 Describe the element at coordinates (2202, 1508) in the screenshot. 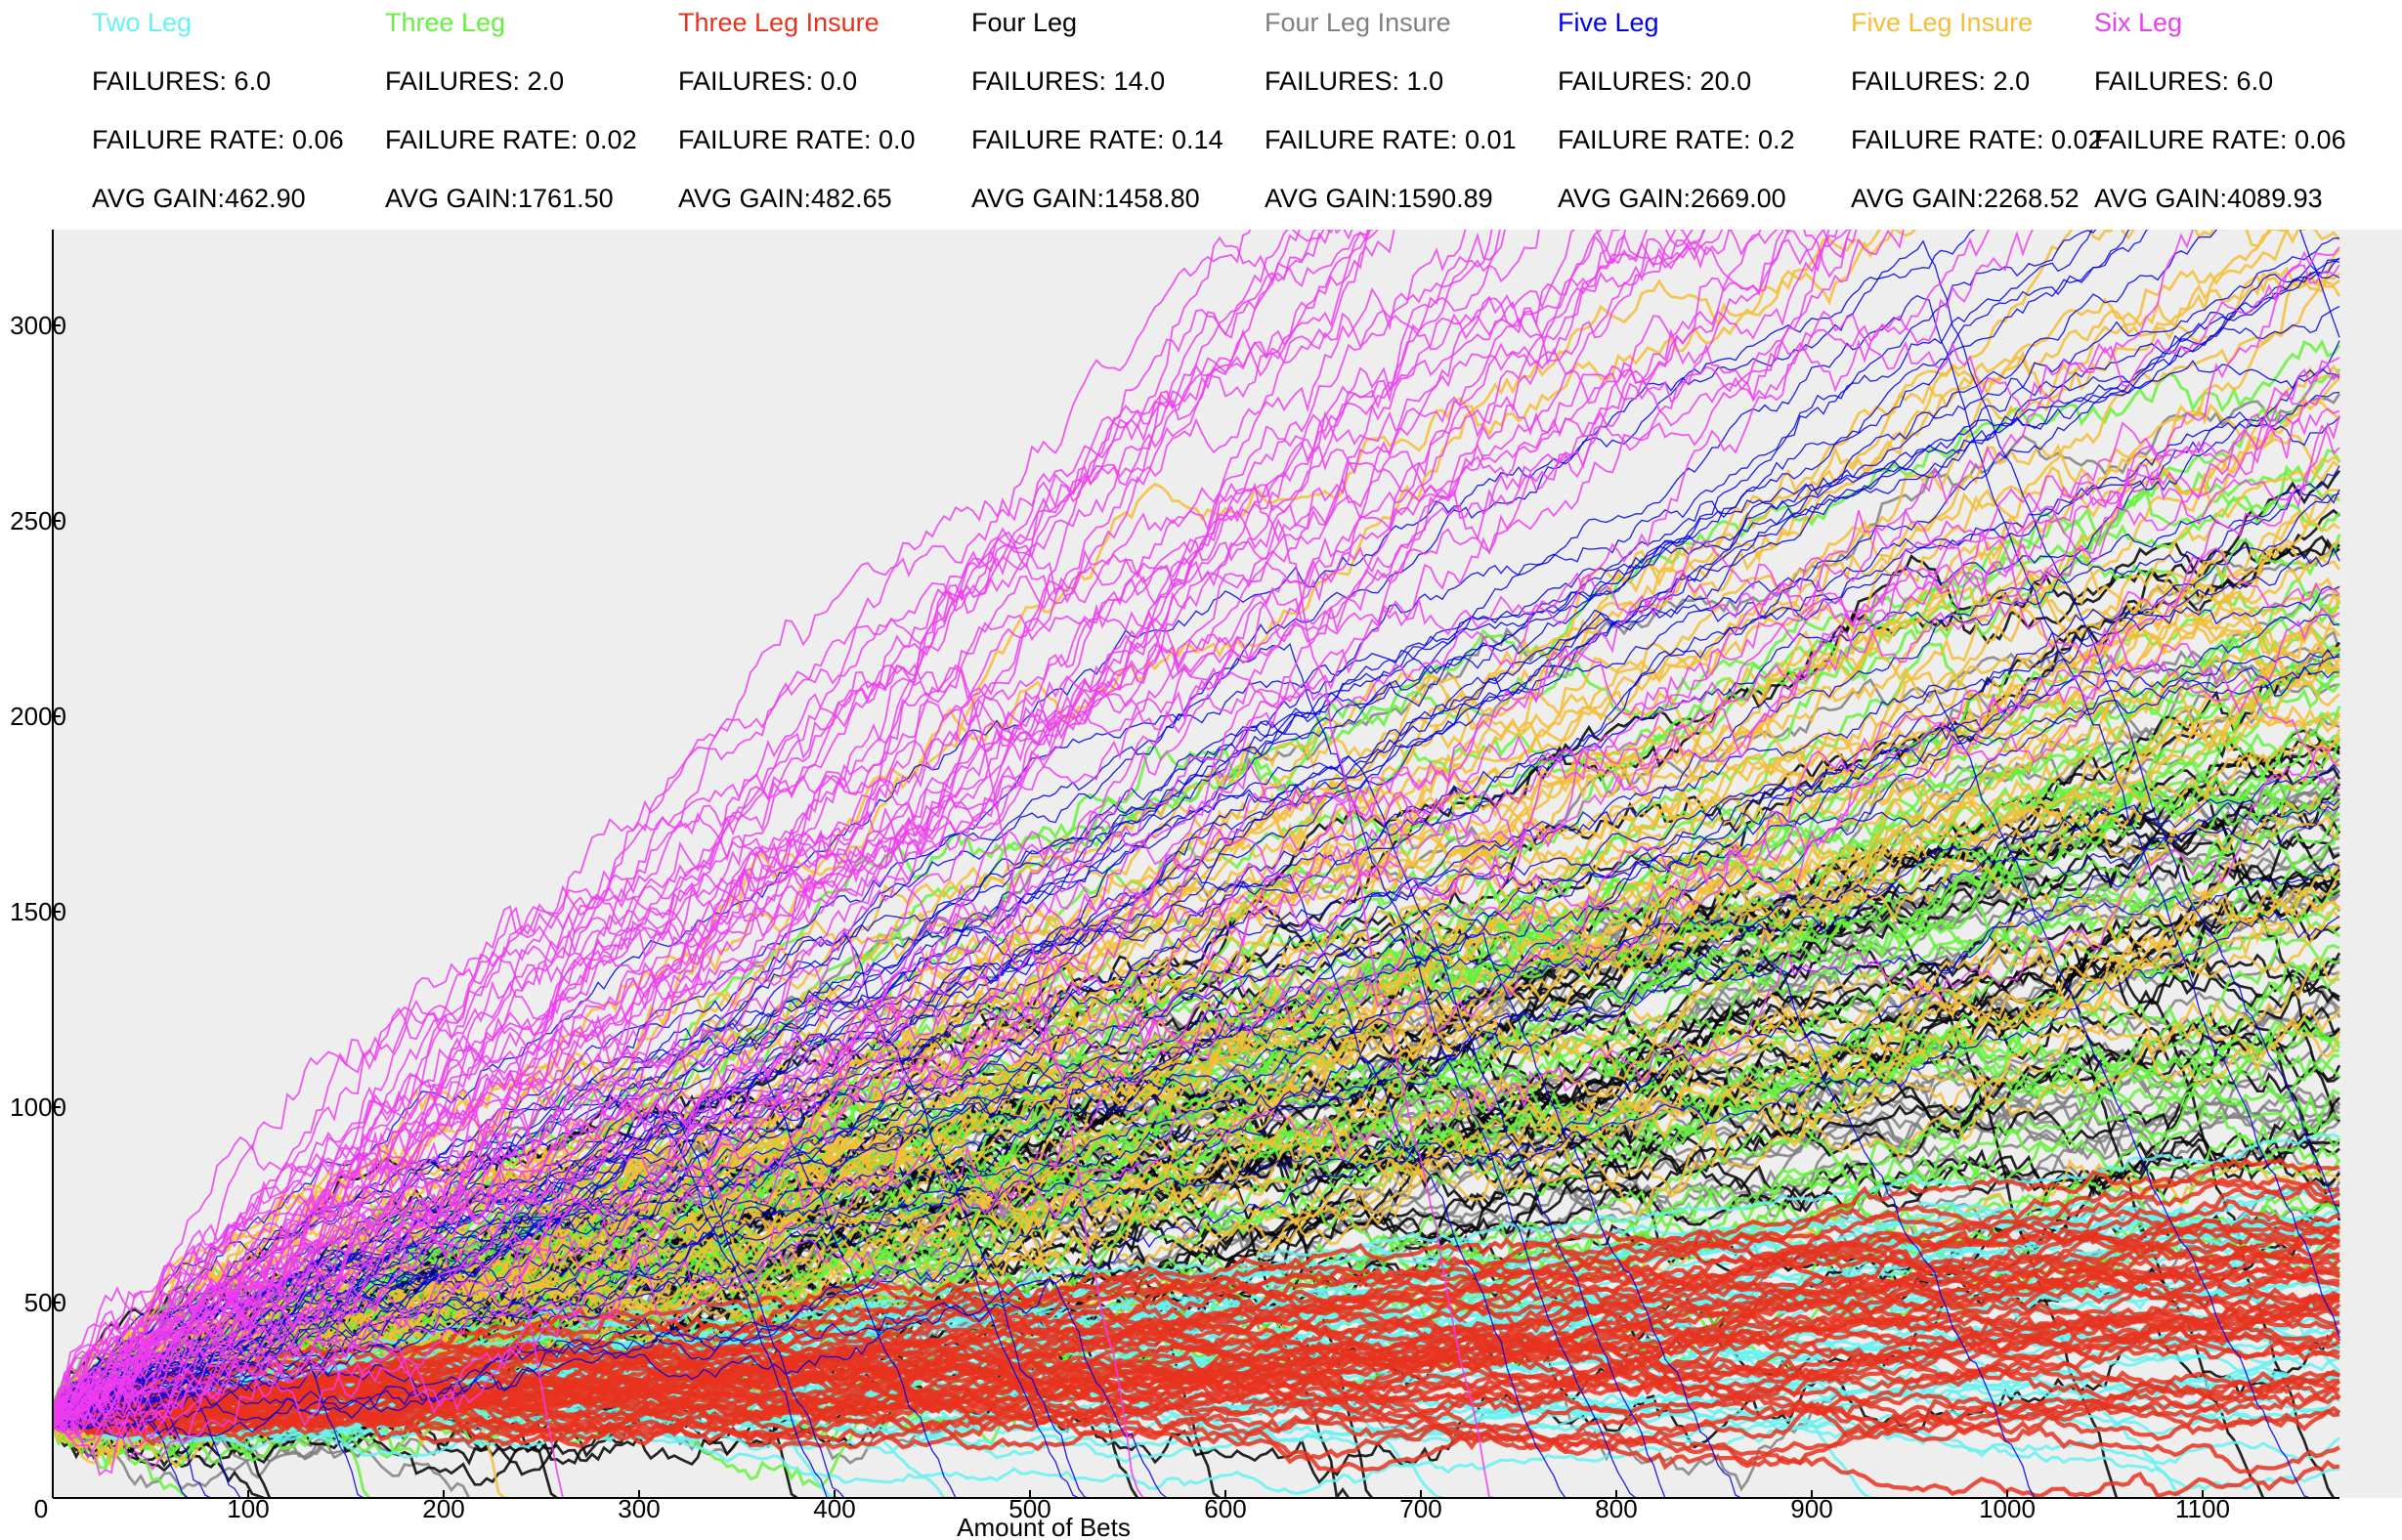

I see `x-tick-label: 1100` at that location.